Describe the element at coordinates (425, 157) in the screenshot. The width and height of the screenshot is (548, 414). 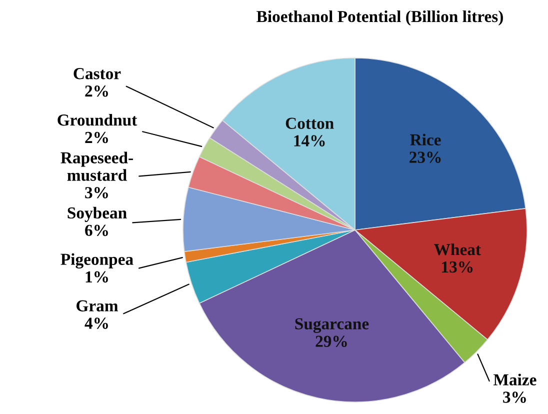
I see `data-label: 23%` at that location.